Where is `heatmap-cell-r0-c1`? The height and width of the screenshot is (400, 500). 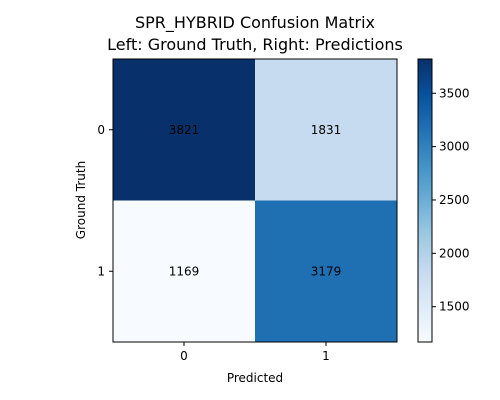 heatmap-cell-r0-c1 is located at coordinates (326, 130).